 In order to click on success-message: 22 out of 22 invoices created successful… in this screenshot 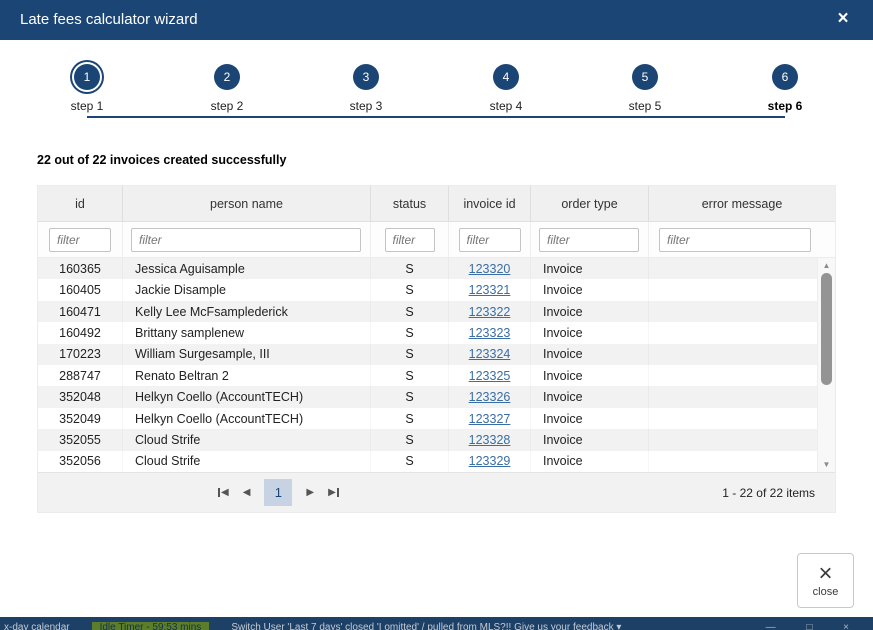, I will do `click(162, 160)`.